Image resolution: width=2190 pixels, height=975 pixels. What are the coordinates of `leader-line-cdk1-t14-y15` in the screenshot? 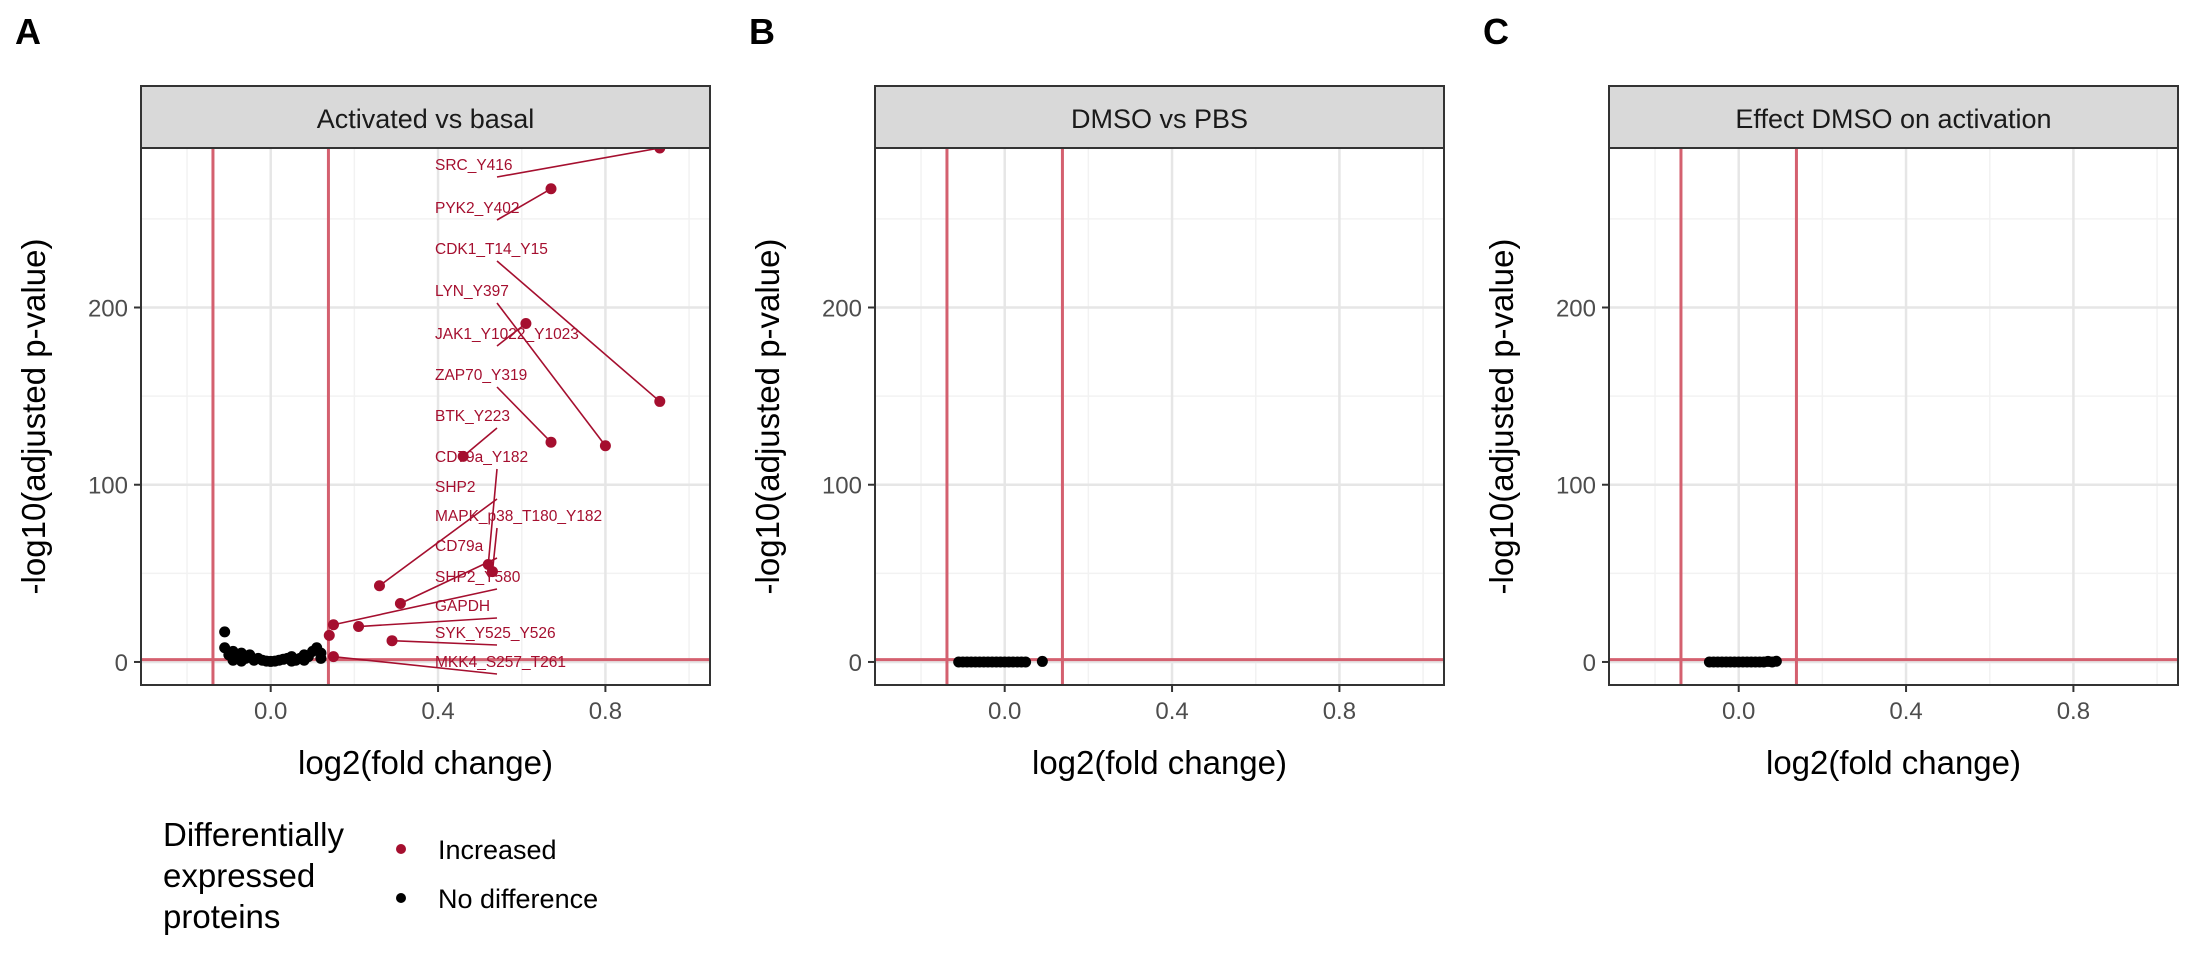 It's located at (578, 331).